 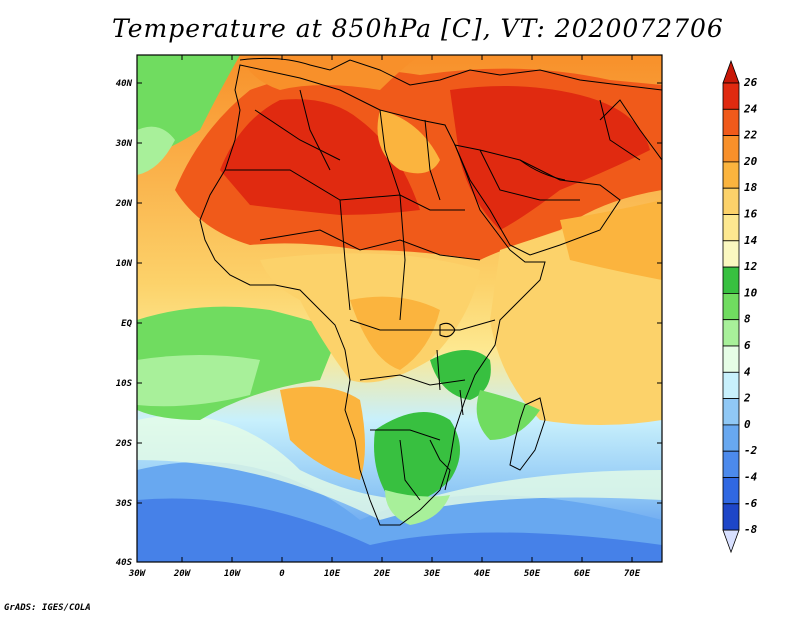 What do you see at coordinates (750, 108) in the screenshot?
I see `colorbar-label: 24` at bounding box center [750, 108].